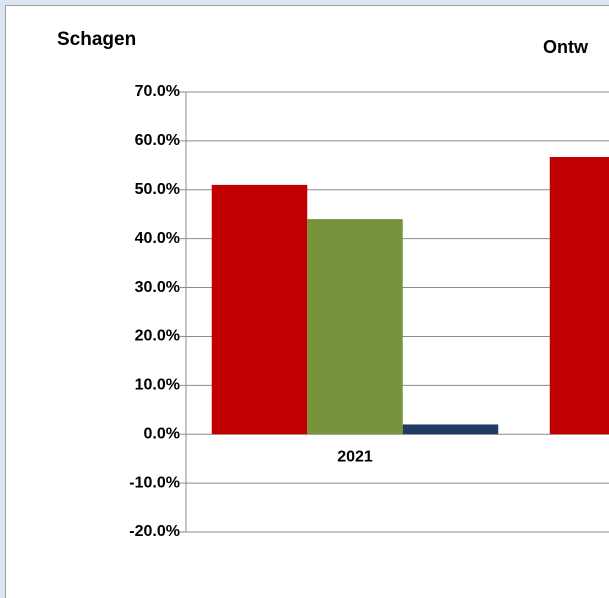  Describe the element at coordinates (157, 140) in the screenshot. I see `y-tick-label: 60.0%` at that location.